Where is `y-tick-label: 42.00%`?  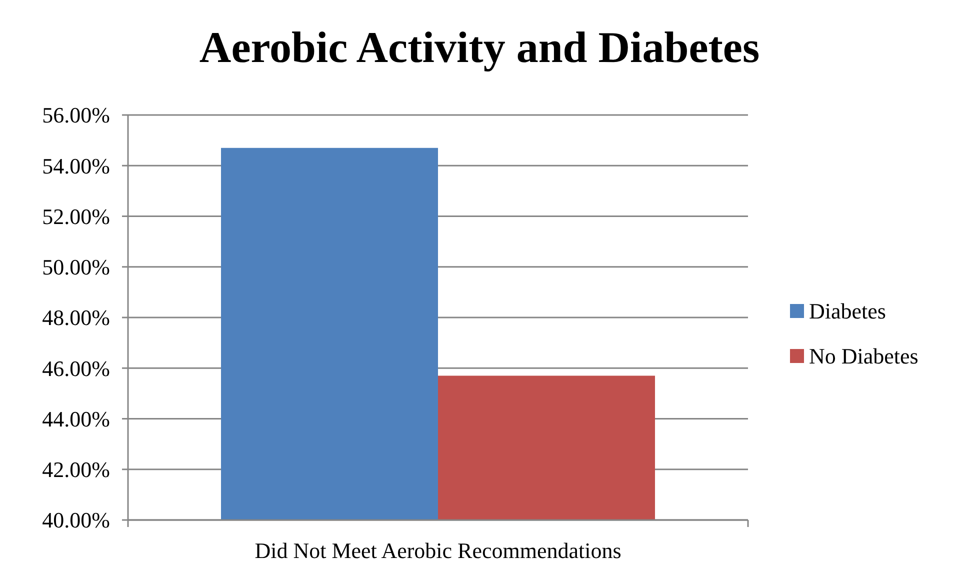
y-tick-label: 42.00% is located at coordinates (76, 469).